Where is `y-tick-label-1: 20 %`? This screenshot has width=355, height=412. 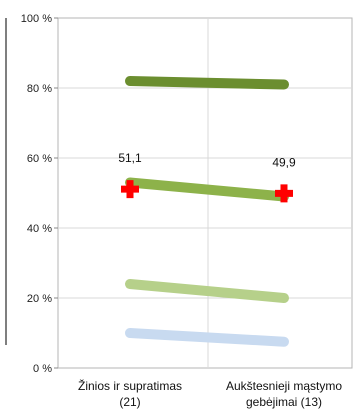 y-tick-label-1: 20 % is located at coordinates (39, 299).